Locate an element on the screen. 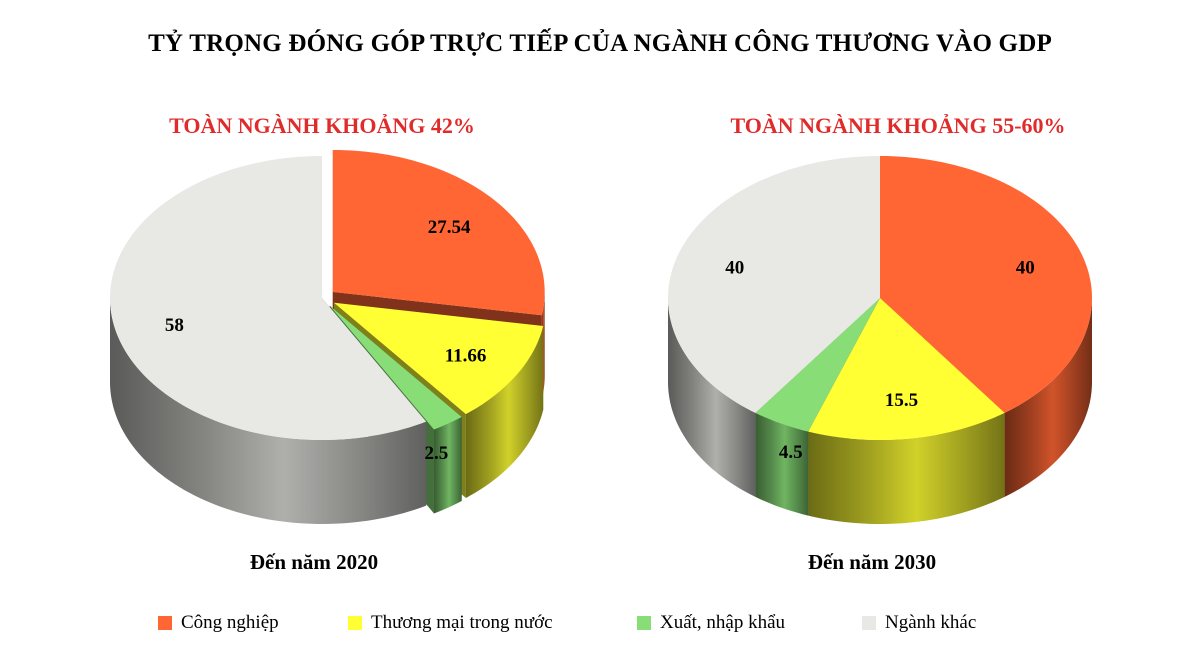 The image size is (1200, 657). data-label-nganh-khac: 58 is located at coordinates (174, 325).